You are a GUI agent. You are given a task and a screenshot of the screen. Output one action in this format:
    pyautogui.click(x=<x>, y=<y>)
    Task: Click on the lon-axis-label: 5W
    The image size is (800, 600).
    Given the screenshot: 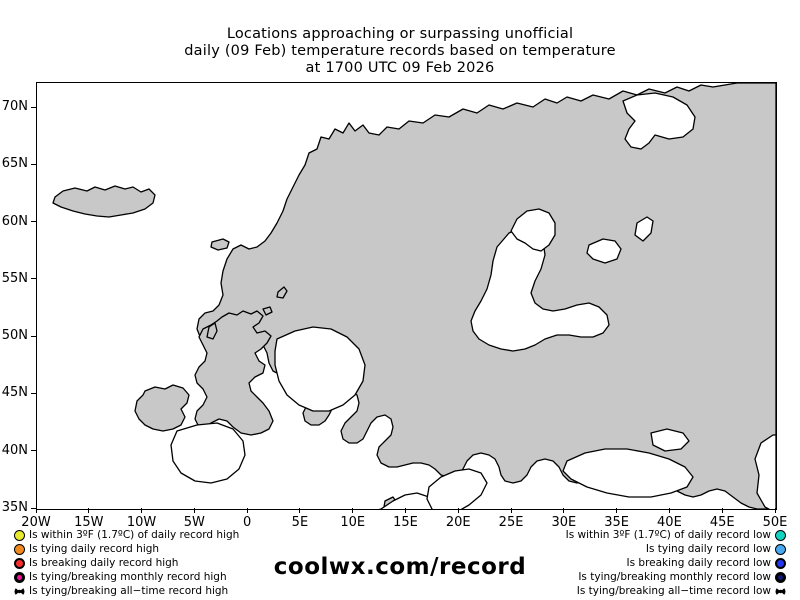 What is the action you would take?
    pyautogui.click(x=194, y=522)
    